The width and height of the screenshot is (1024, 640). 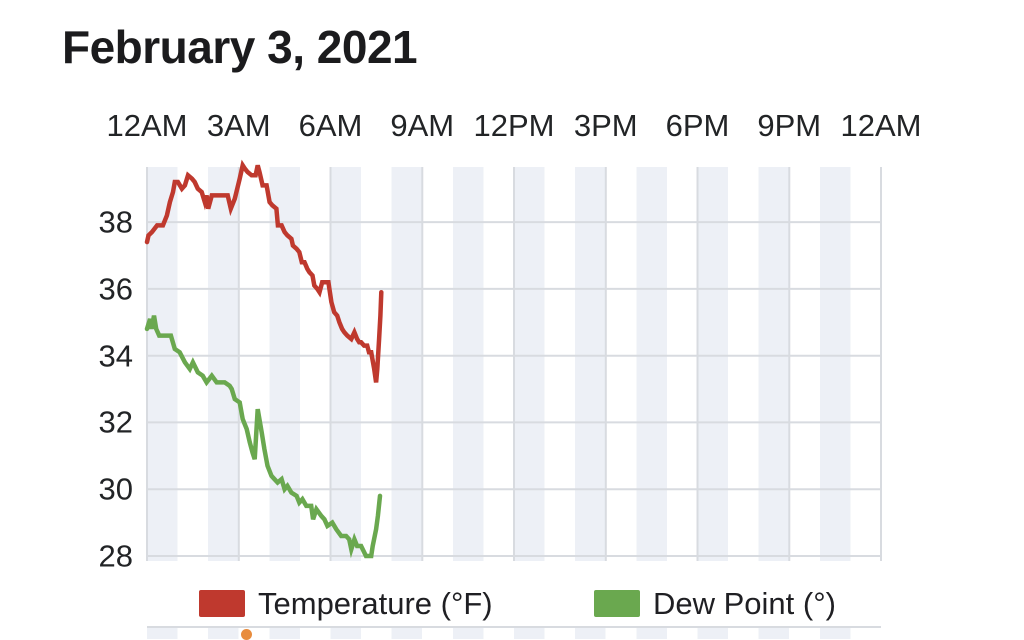 I want to click on legend-item-dew-point-label: Dew Point (°), so click(x=744, y=603).